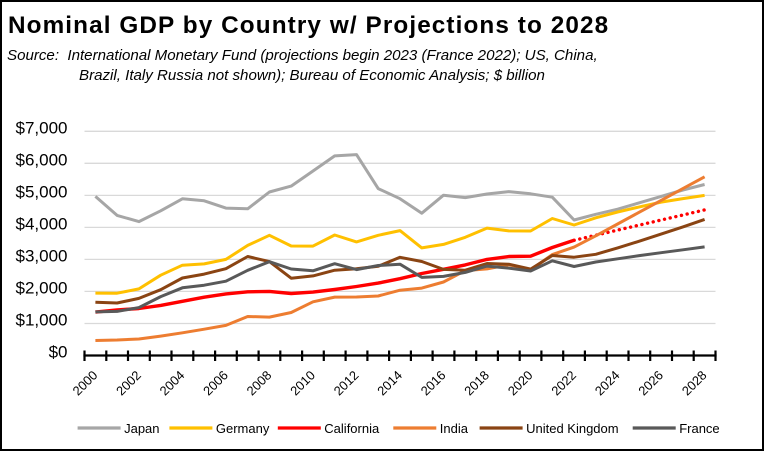 This screenshot has width=764, height=453. Describe the element at coordinates (243, 428) in the screenshot. I see `svg-text: Germany` at that location.